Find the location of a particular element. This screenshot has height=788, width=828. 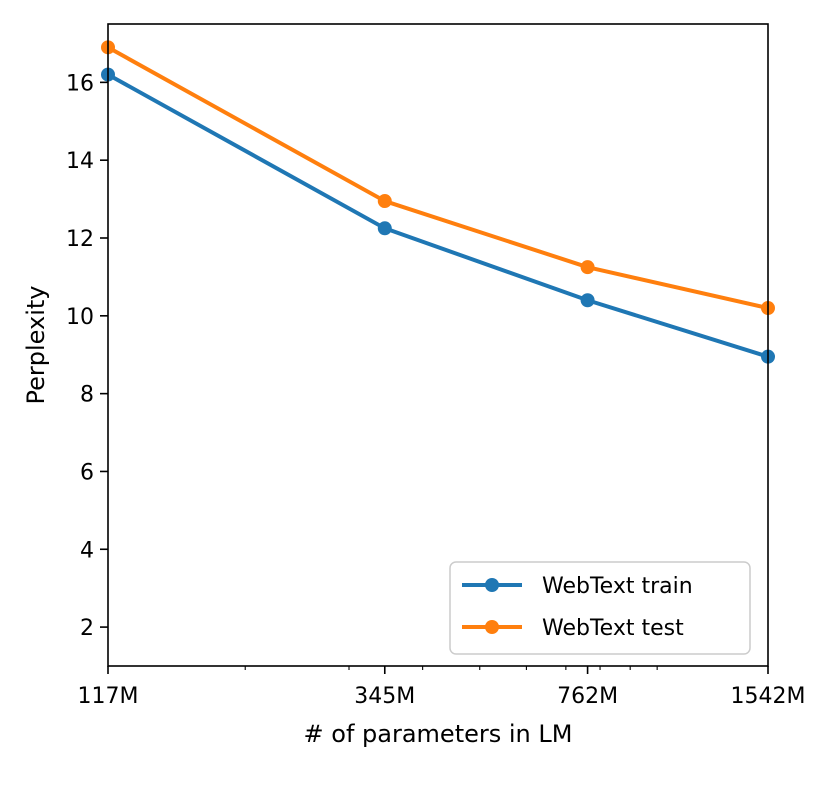

y-tick-label: 2 is located at coordinates (87, 628).